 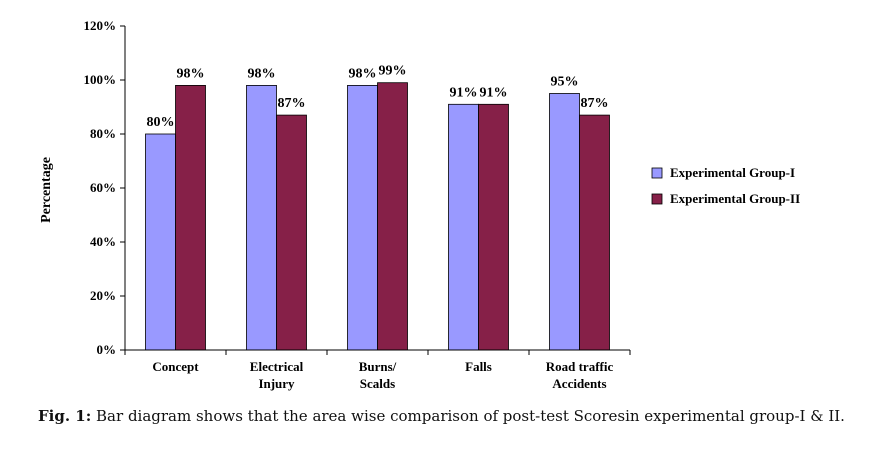 What do you see at coordinates (277, 366) in the screenshot?
I see `x-category-label: Electrical` at bounding box center [277, 366].